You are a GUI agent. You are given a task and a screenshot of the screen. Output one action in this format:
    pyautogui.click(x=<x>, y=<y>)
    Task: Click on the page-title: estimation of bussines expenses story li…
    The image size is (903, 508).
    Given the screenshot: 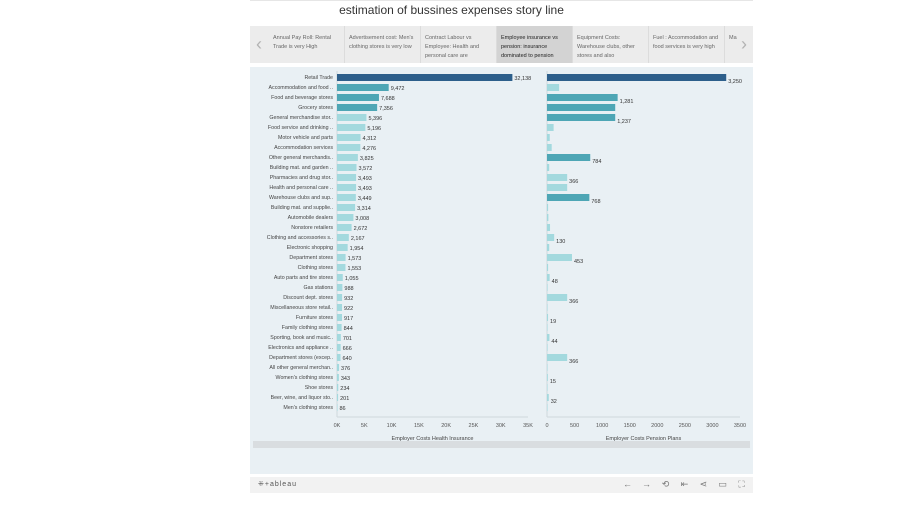 What is the action you would take?
    pyautogui.click(x=451, y=10)
    